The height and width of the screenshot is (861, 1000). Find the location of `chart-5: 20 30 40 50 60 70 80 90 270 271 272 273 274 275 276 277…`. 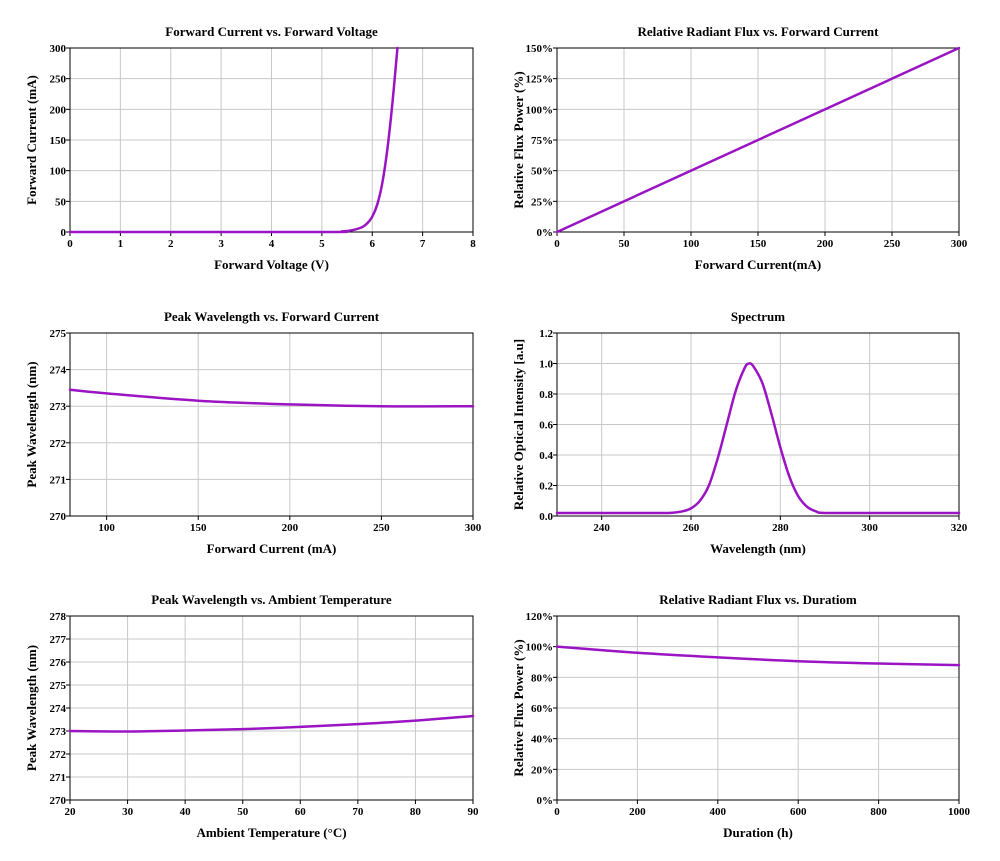

chart-5: 20 30 40 50 60 70 80 90 270 271 272 273 274 275 276 277… is located at coordinates (251, 716).